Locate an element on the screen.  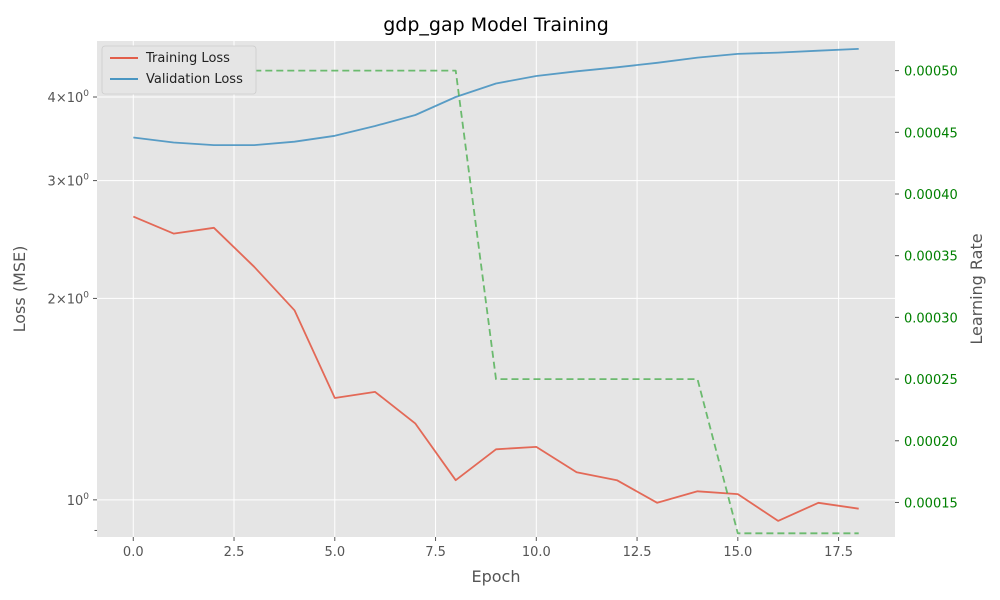
y2-tick-label: 0.00030 is located at coordinates (931, 318).